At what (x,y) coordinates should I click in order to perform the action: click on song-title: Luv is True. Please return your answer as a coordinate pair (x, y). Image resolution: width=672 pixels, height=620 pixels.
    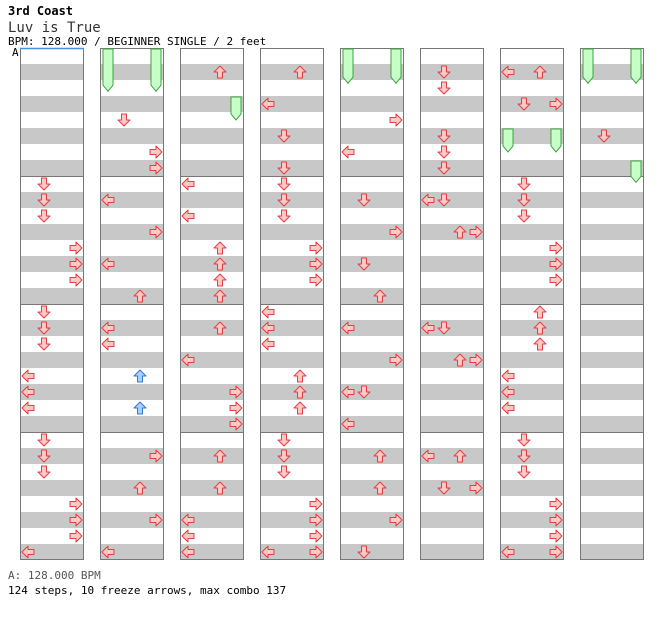
    Looking at the image, I should click on (54, 28).